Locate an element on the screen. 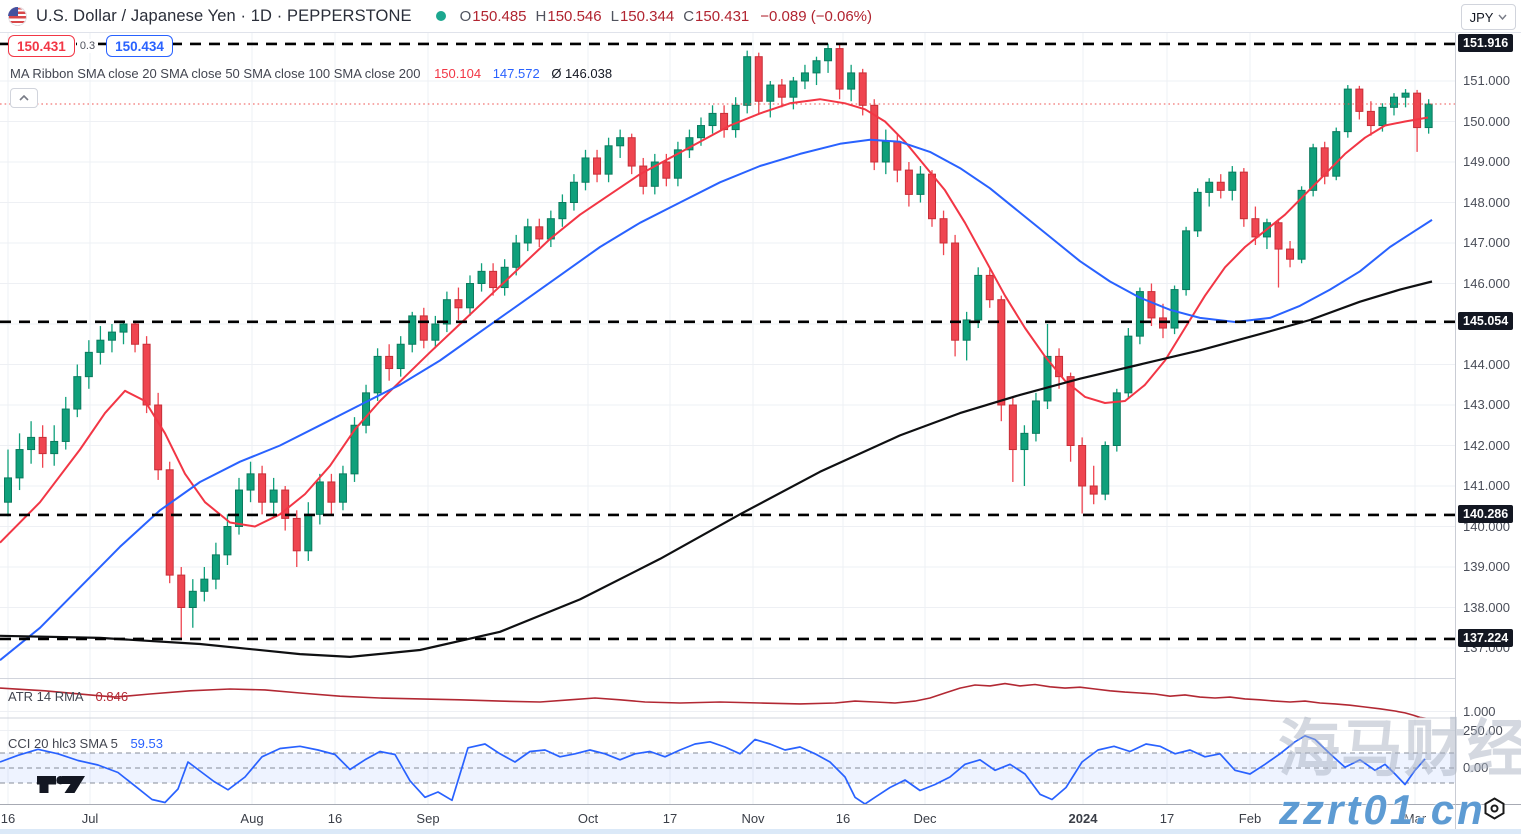 The height and width of the screenshot is (834, 1521). cci-tick-label: 250.00 is located at coordinates (1483, 730).